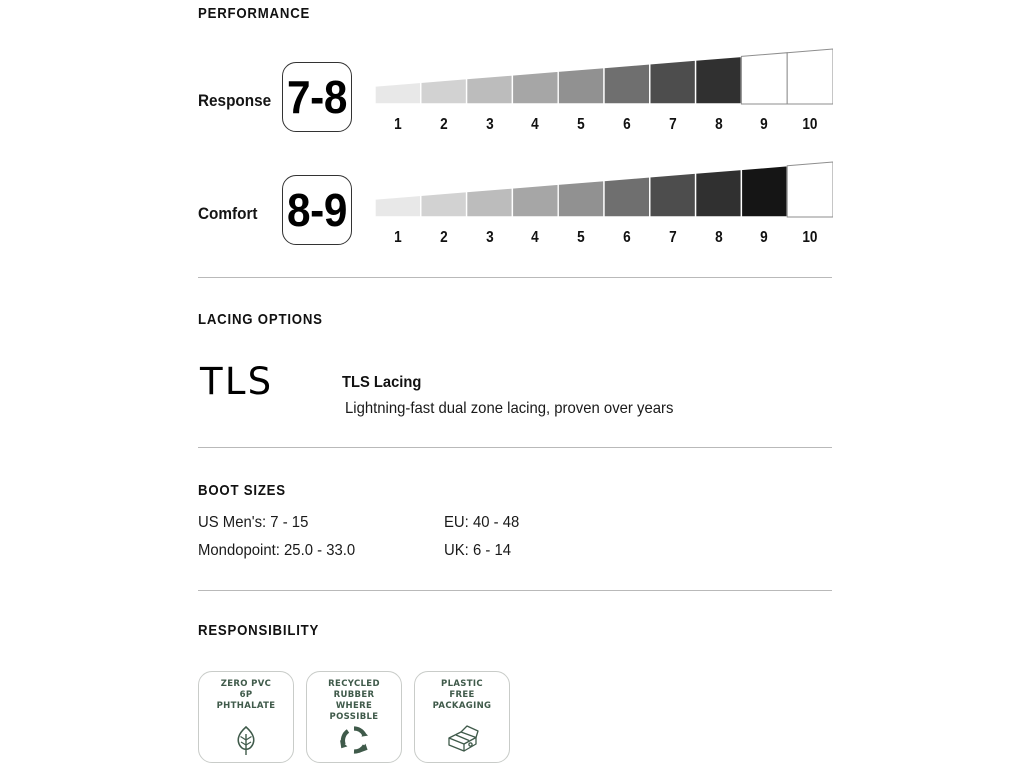  I want to click on rating-value-comfort: 8-9, so click(317, 210).